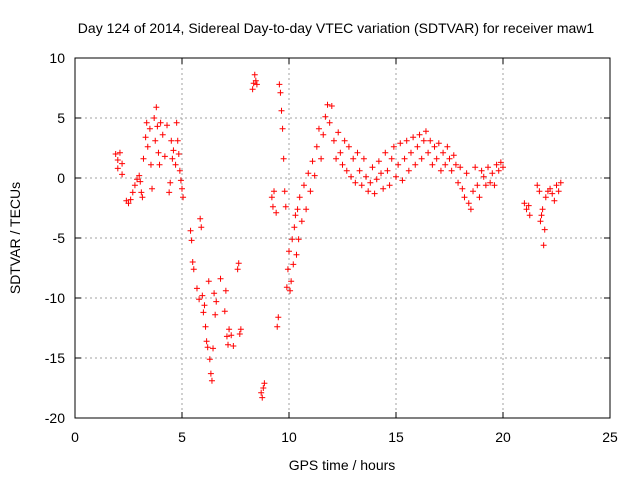  Describe the element at coordinates (59, 238) in the screenshot. I see `y-tick-label: -5` at that location.